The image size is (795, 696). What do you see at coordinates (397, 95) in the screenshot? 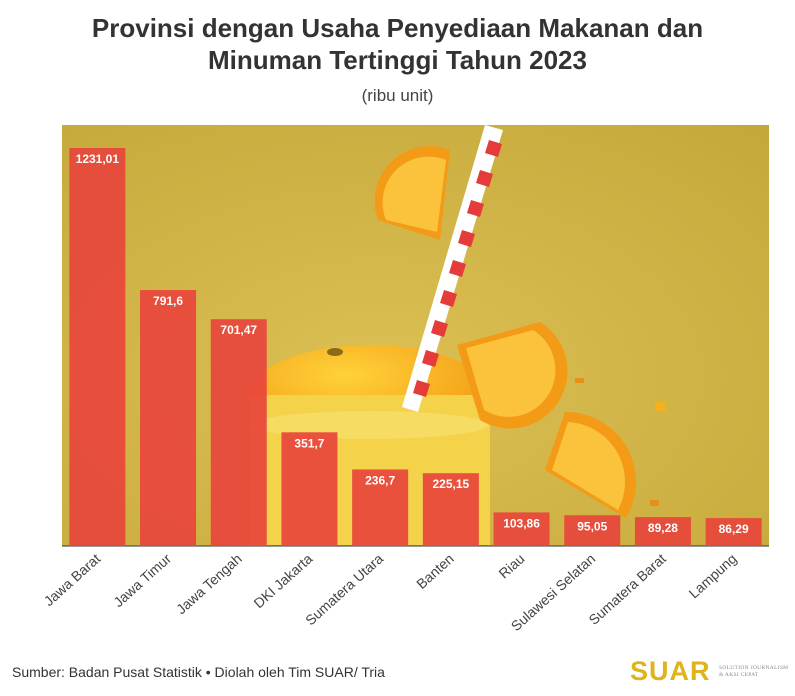
I see `chart-subtitle: (ribu unit)` at bounding box center [397, 95].